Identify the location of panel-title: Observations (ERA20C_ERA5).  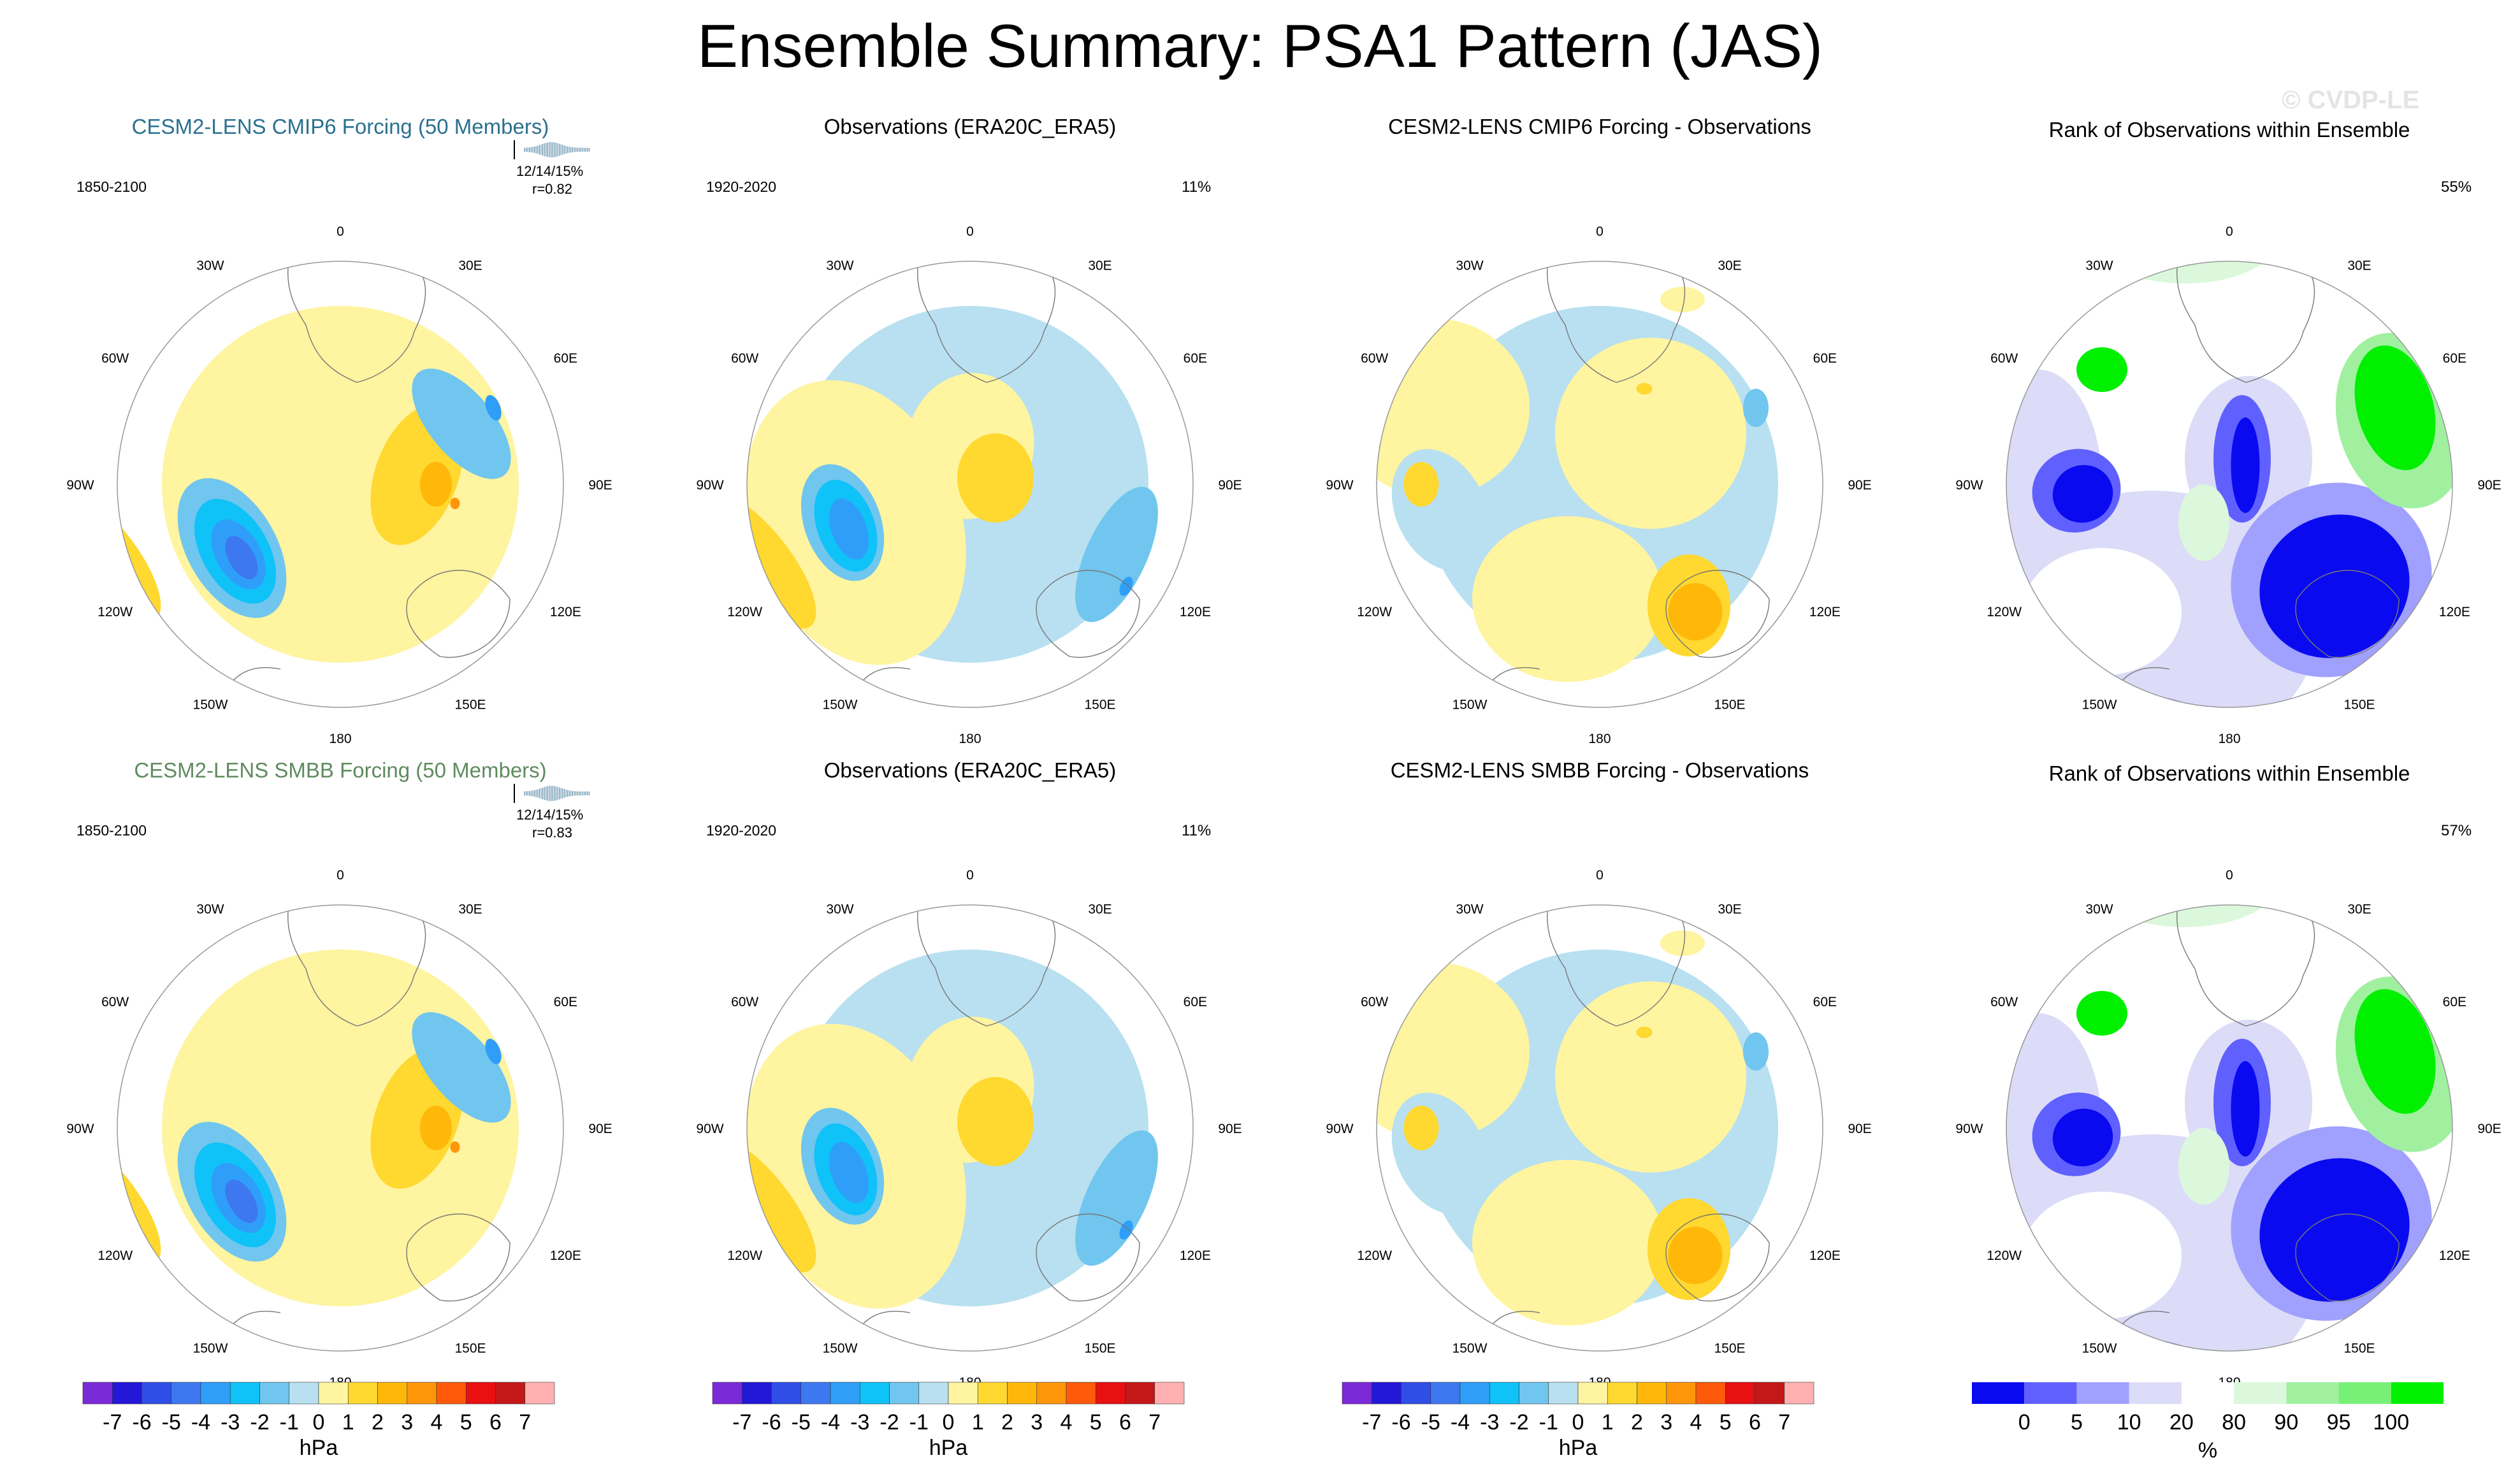
(970, 127).